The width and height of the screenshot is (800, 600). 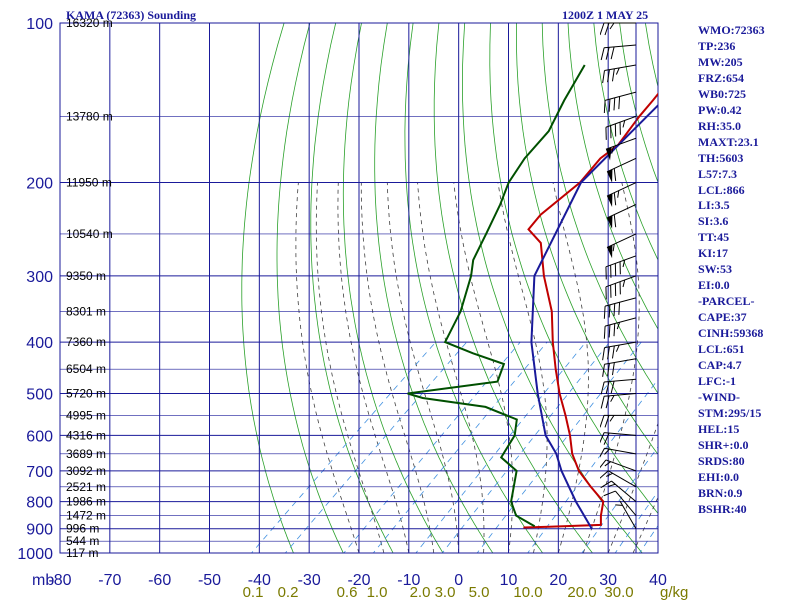 I want to click on index-item: BSHR:40, so click(x=722, y=508).